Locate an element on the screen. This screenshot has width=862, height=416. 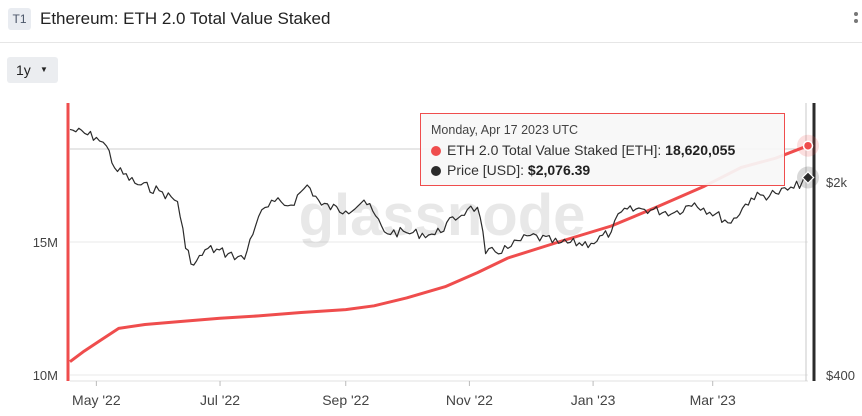
x-tick-label: Jul '22 is located at coordinates (220, 400).